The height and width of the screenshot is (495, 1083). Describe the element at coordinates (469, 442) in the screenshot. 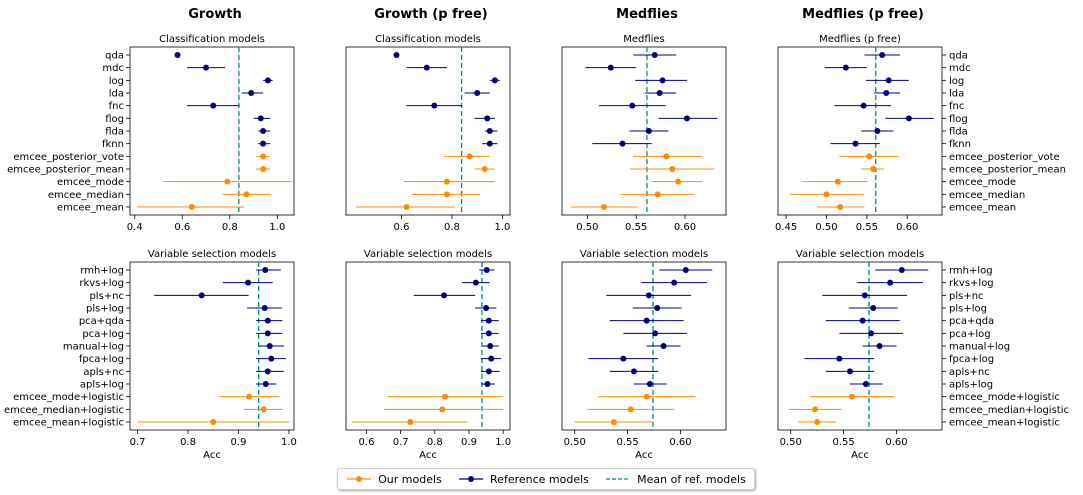

I see `x-tick-label: 0.9` at that location.